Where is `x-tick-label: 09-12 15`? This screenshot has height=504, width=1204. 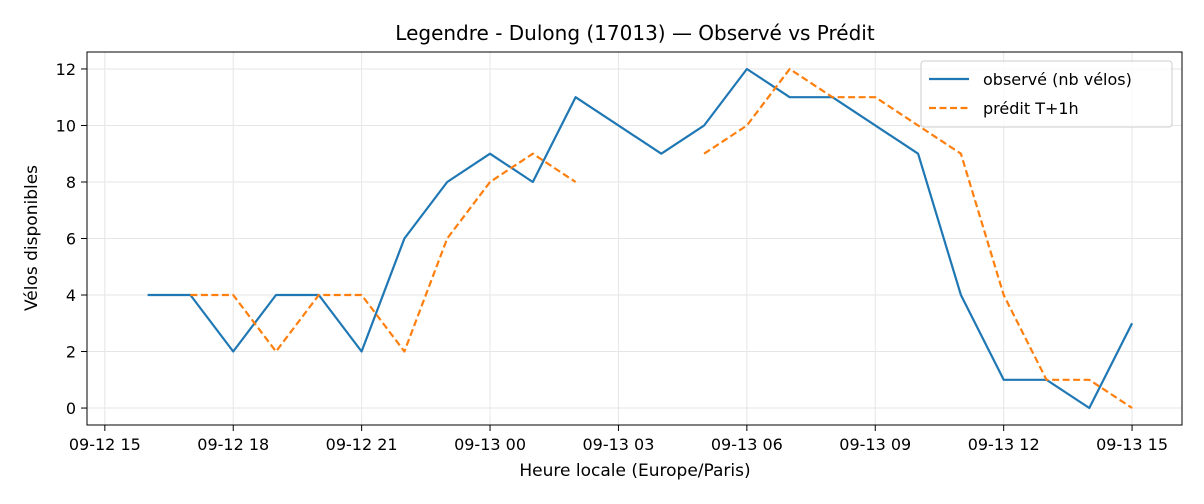
x-tick-label: 09-12 15 is located at coordinates (105, 444).